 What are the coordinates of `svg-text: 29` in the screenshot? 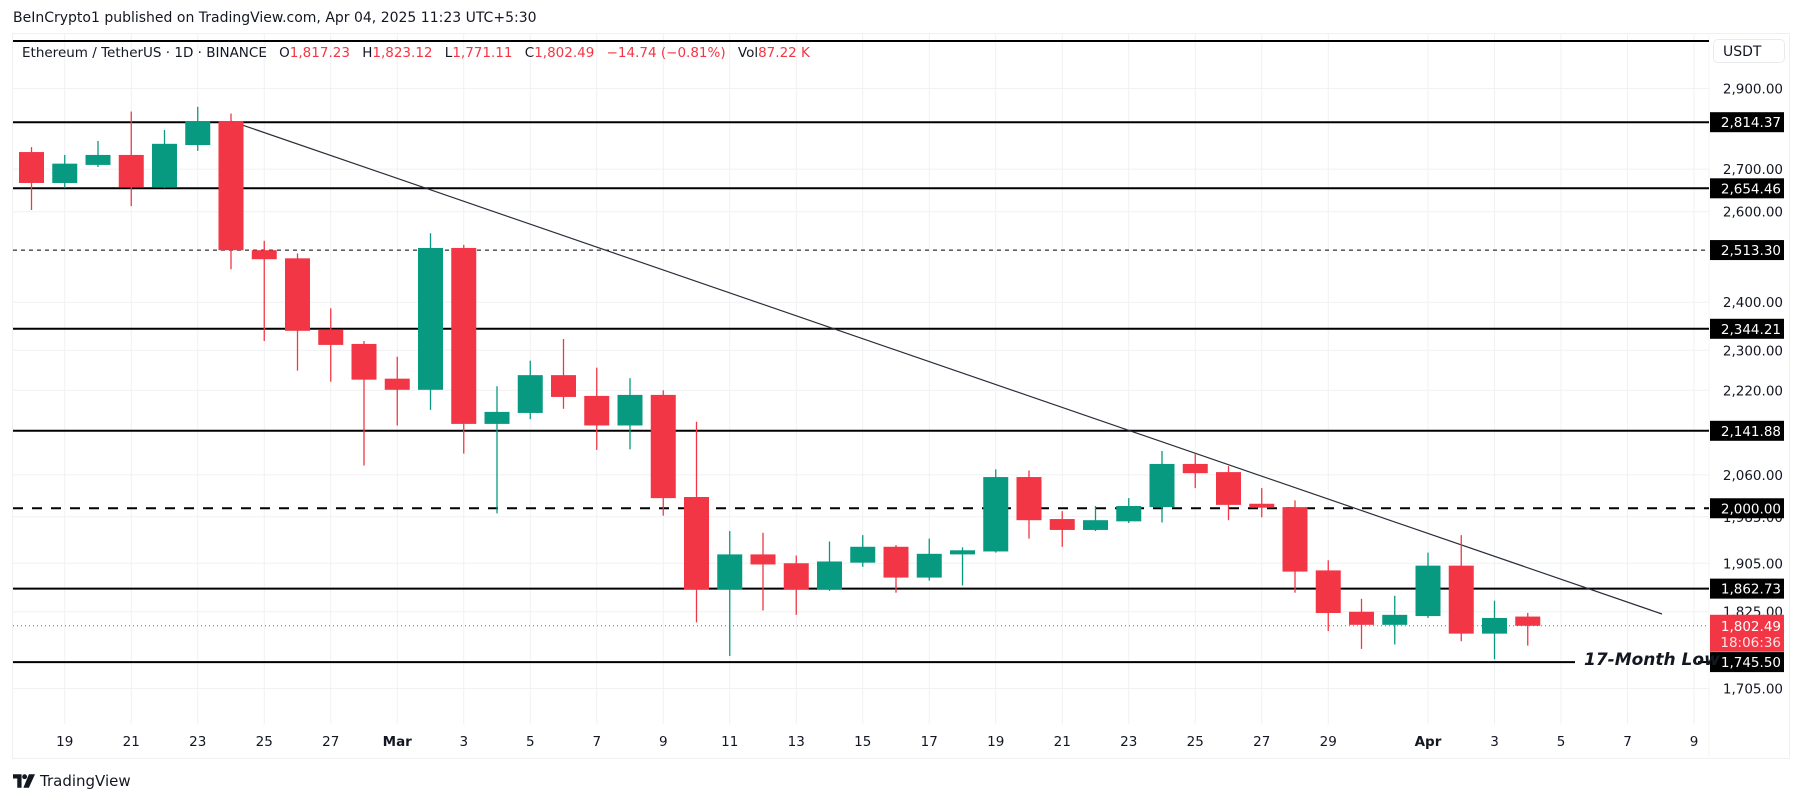 It's located at (1328, 742).